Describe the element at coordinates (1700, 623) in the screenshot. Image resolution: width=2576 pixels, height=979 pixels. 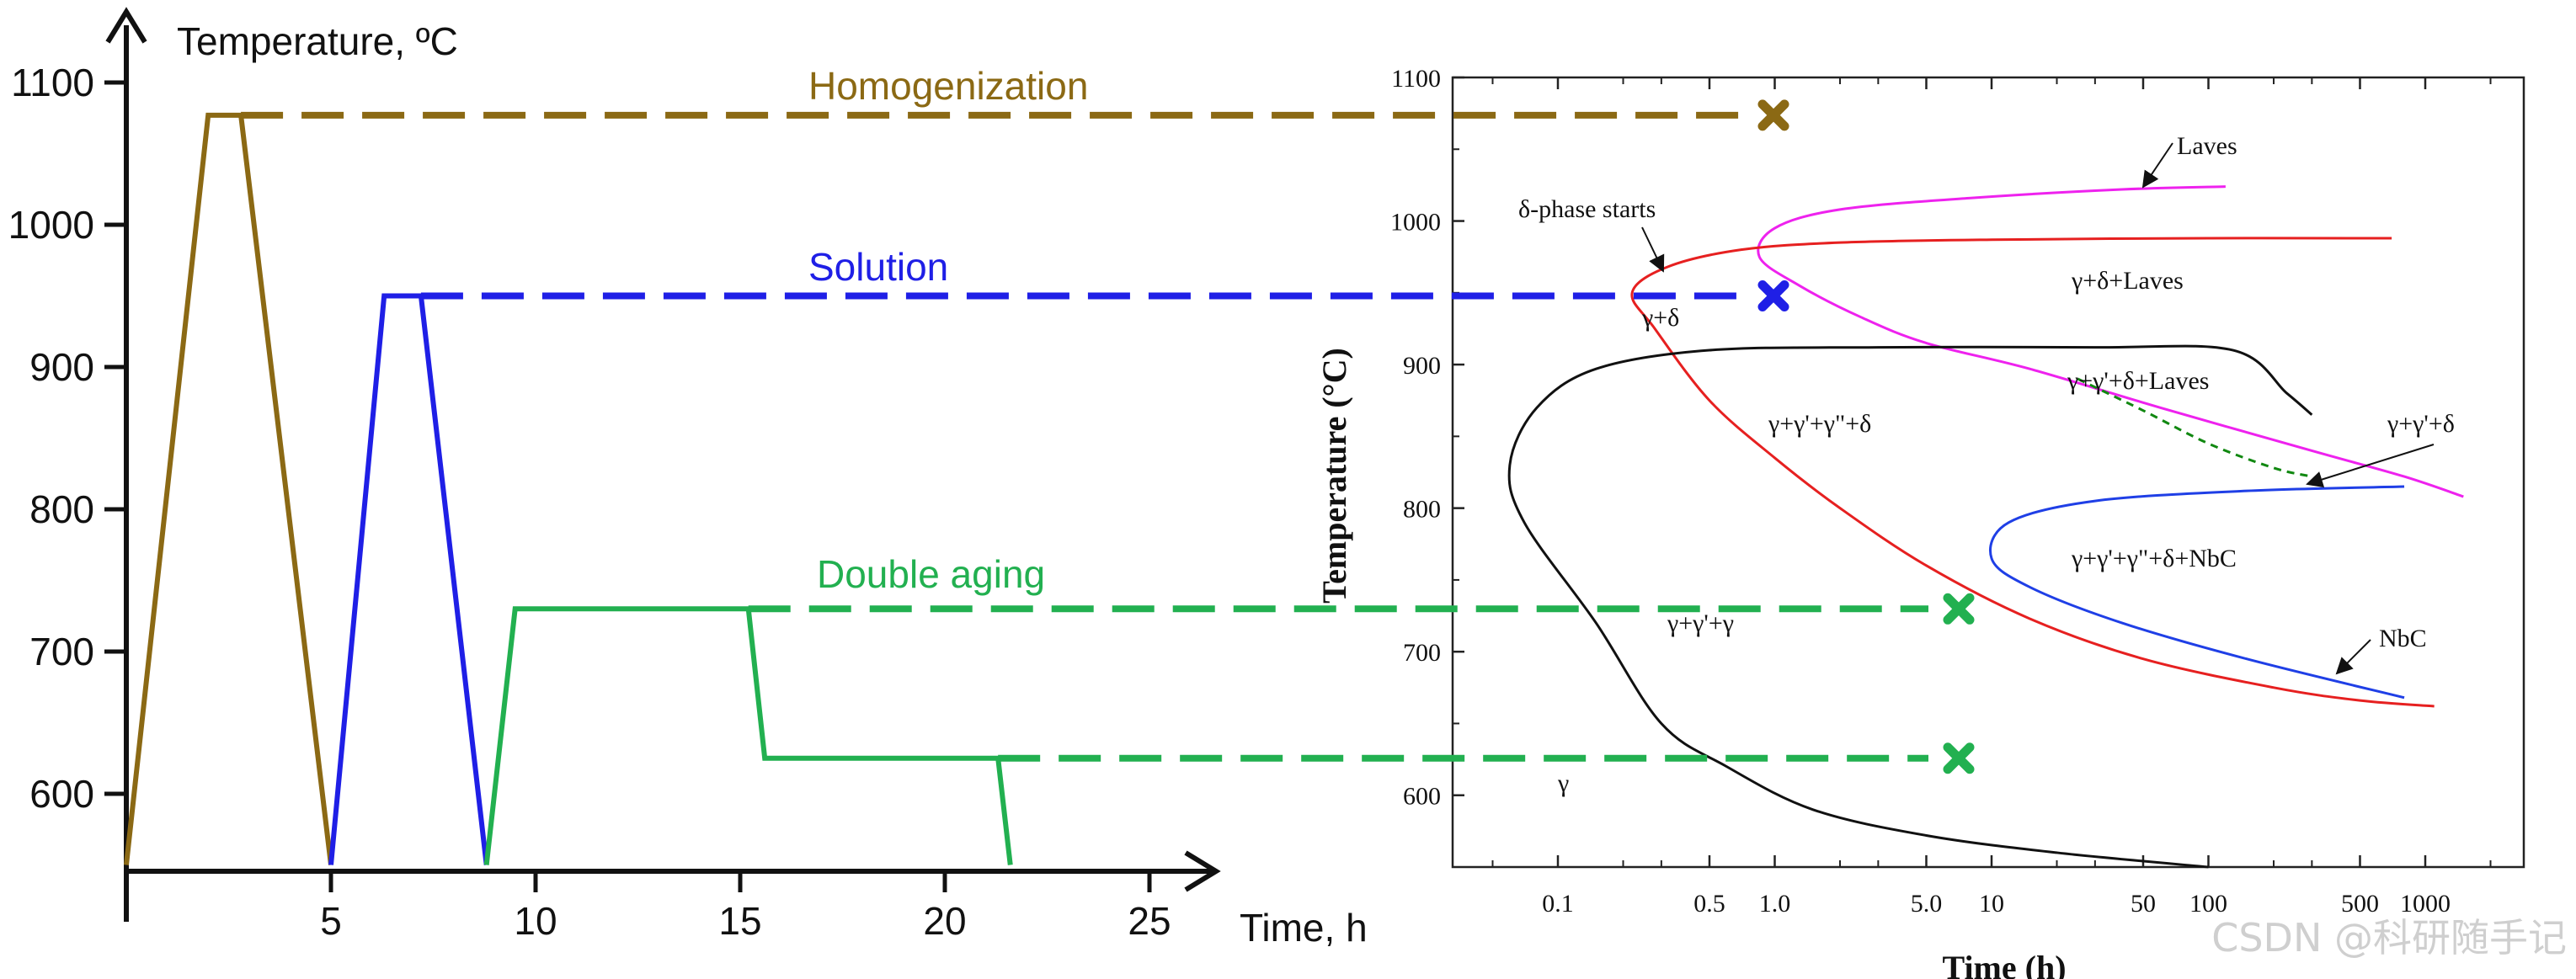
I see `annotation-gamma-gp-g: γ+γ'+γ` at that location.